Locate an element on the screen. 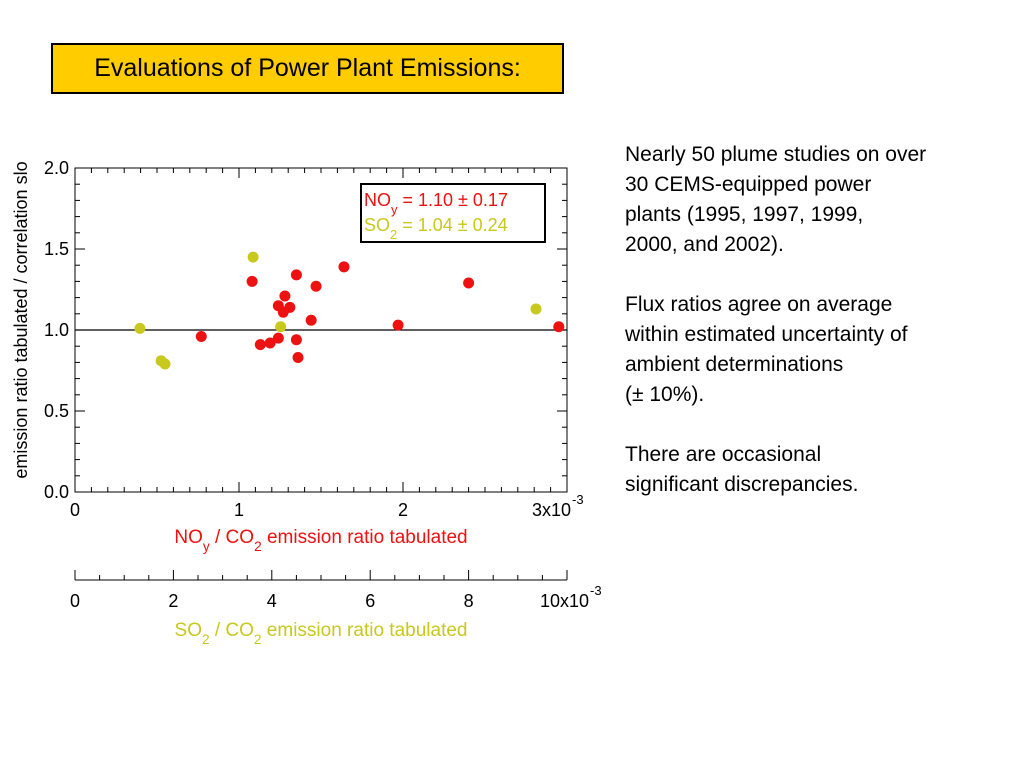  x-axis-label-so2-part-4: emission ratio tabulated is located at coordinates (365, 630).